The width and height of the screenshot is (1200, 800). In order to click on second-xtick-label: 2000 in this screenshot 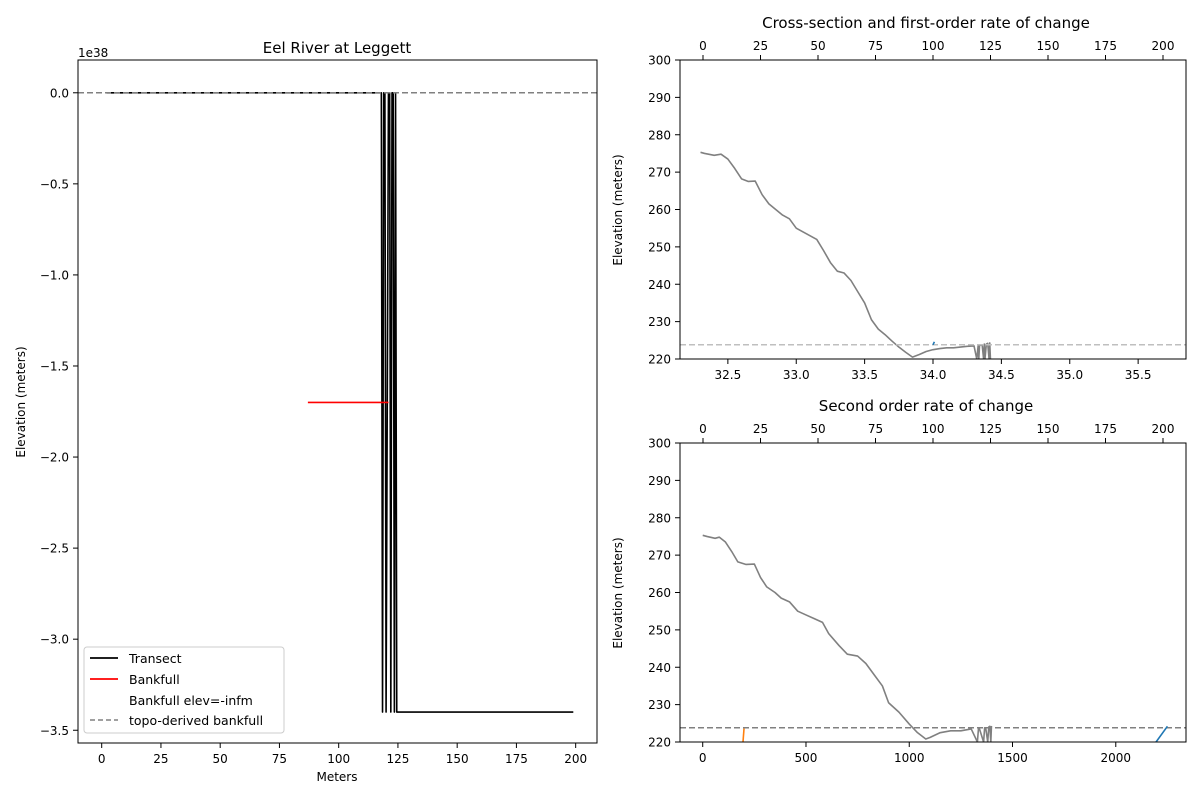, I will do `click(1116, 758)`.